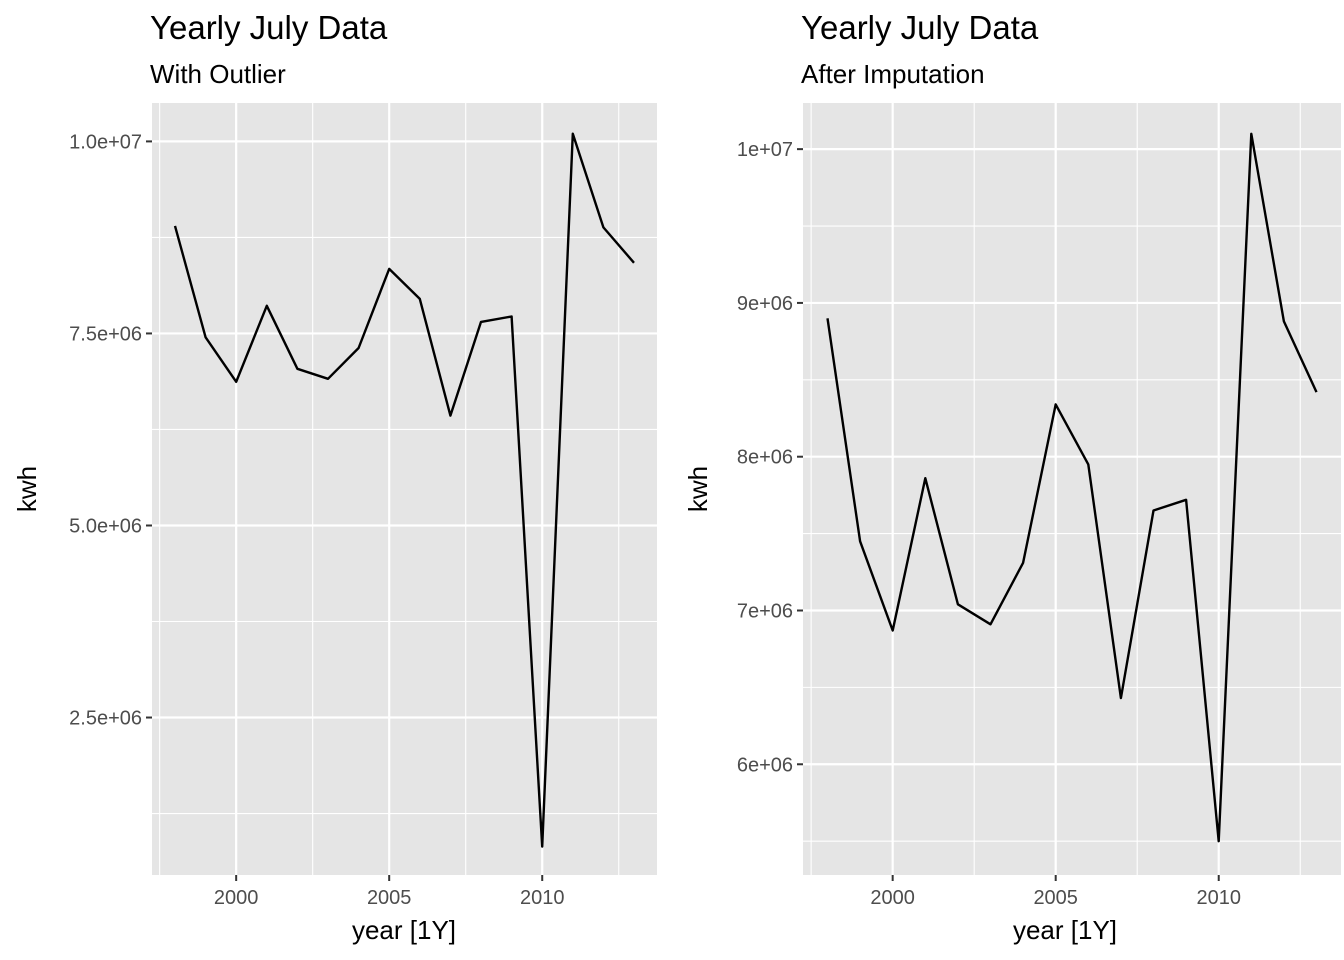 This screenshot has width=1344, height=960. Describe the element at coordinates (893, 74) in the screenshot. I see `chart-subtitle: After Imputation` at that location.